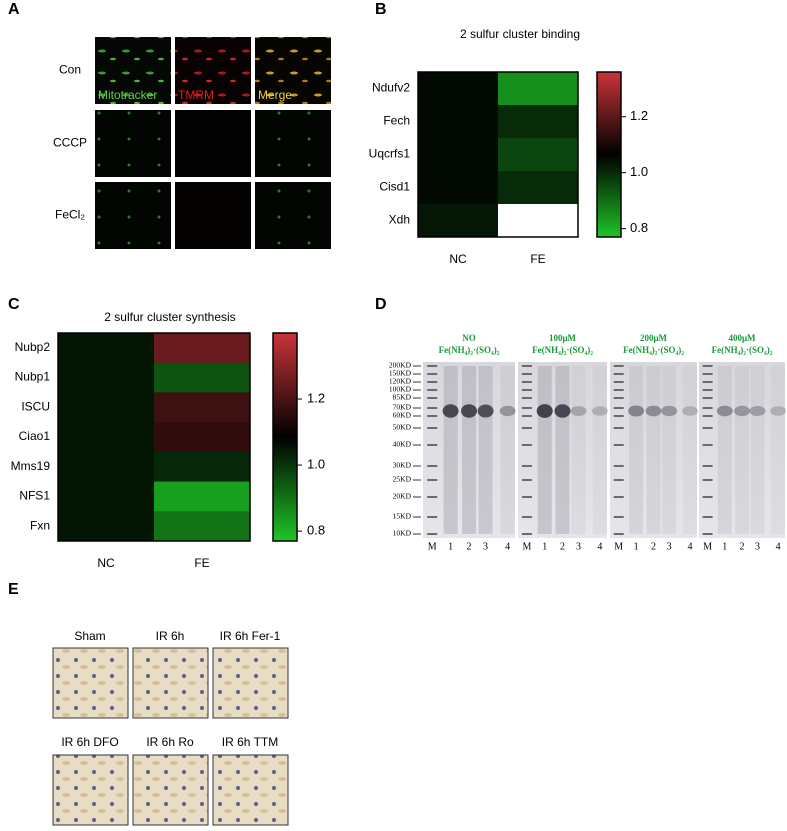  What do you see at coordinates (169, 317) in the screenshot?
I see `chart-title: 2 sulfur cluster synthesis` at bounding box center [169, 317].